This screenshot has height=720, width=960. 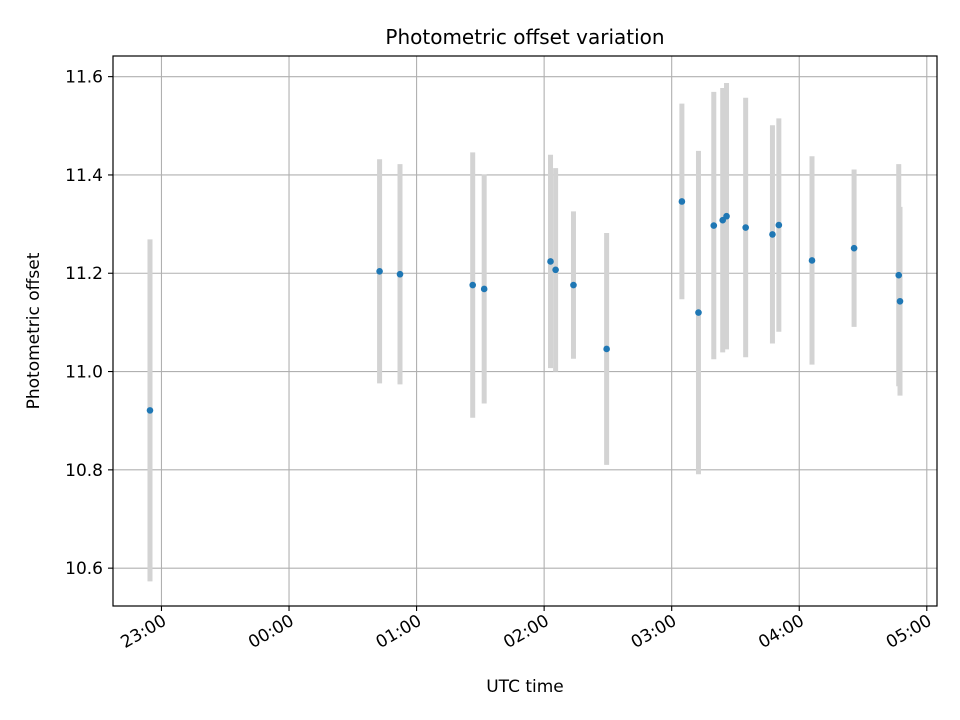 I want to click on x-tick-label: 01:00, so click(x=399, y=632).